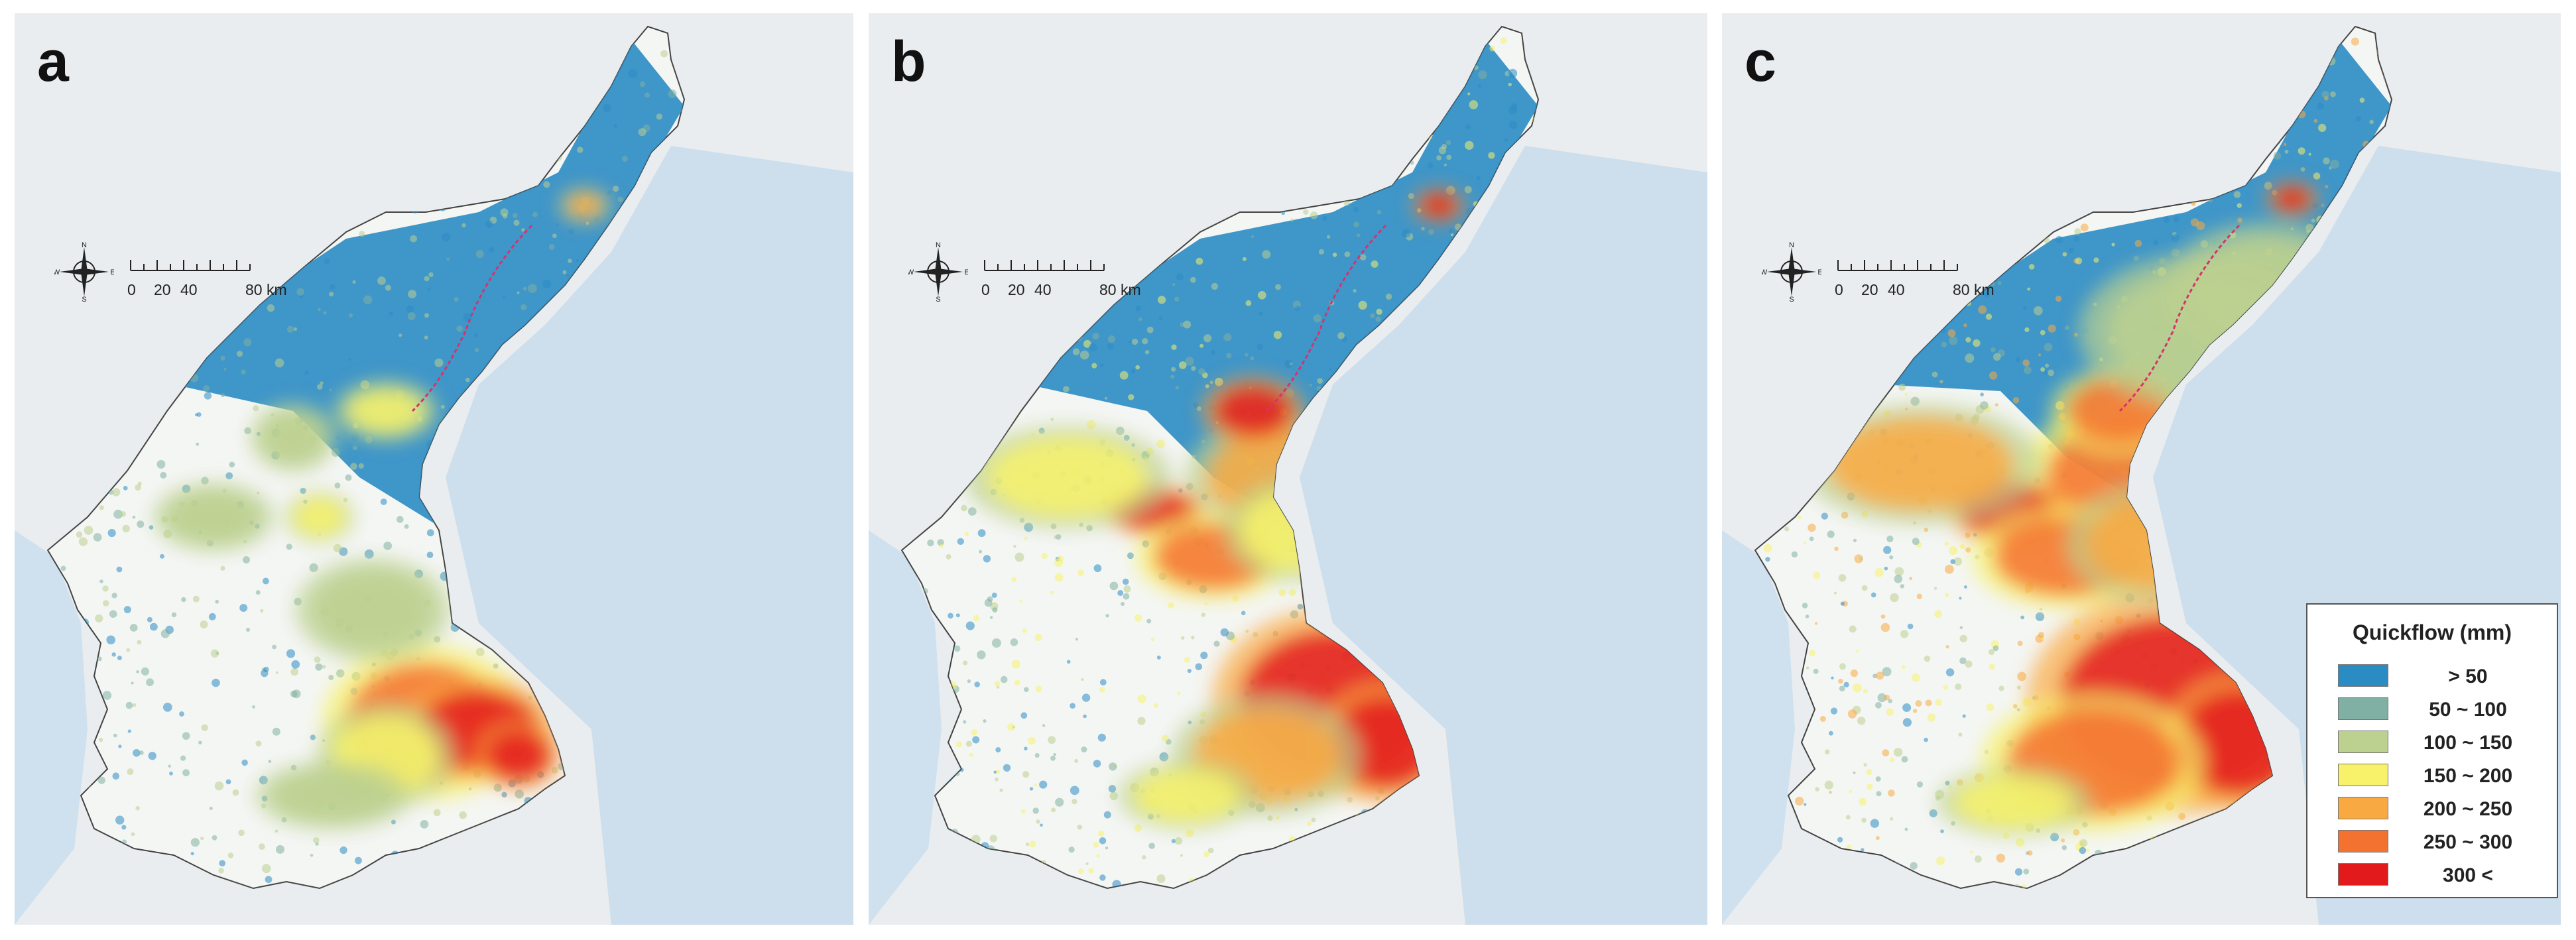 This screenshot has width=2576, height=940. Describe the element at coordinates (2468, 842) in the screenshot. I see `legend-label: 250 ~ 300` at that location.